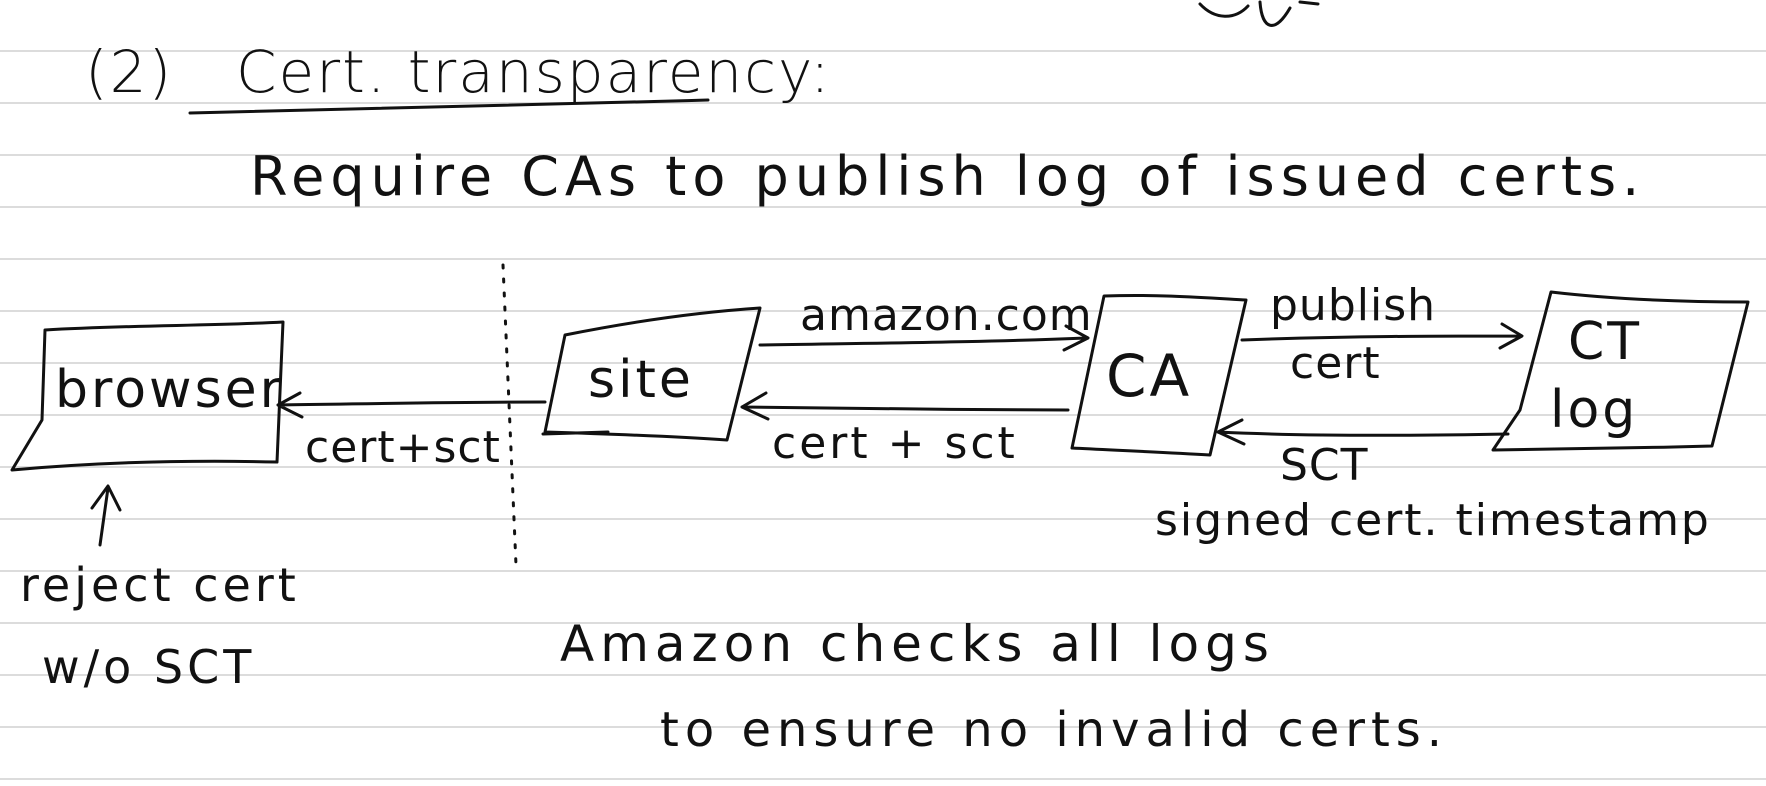  I want to click on browser-label: browser, so click(170, 390).